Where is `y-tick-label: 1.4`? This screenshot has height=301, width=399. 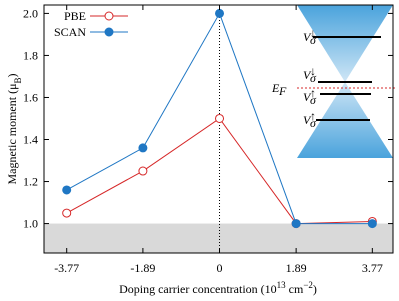
y-tick-label: 1.4 is located at coordinates (30, 140).